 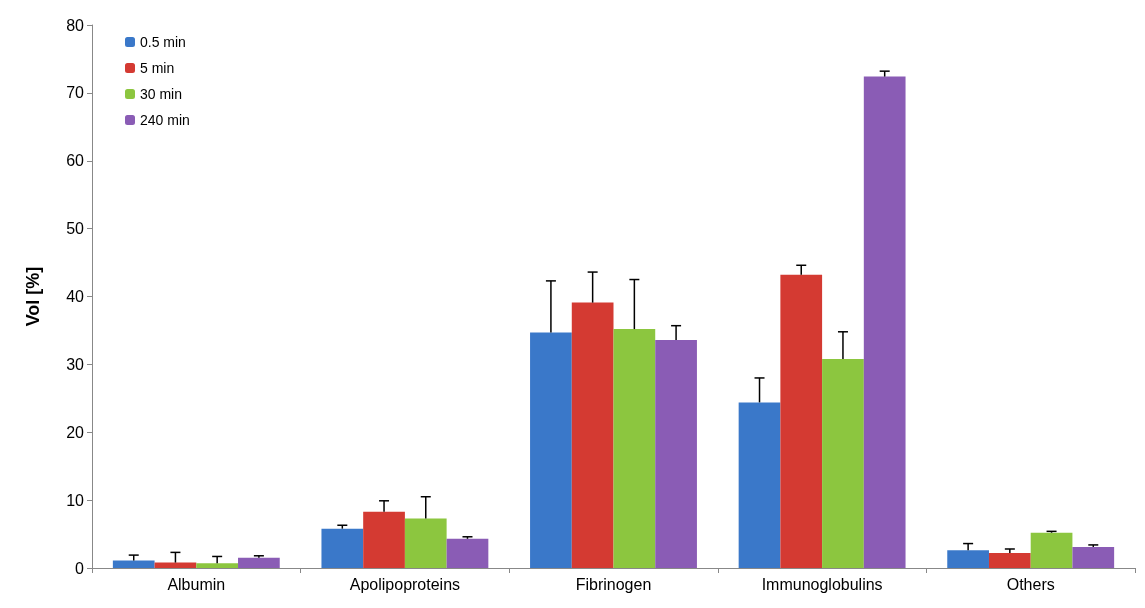 What do you see at coordinates (75, 161) in the screenshot?
I see `y-tick-label: 60` at bounding box center [75, 161].